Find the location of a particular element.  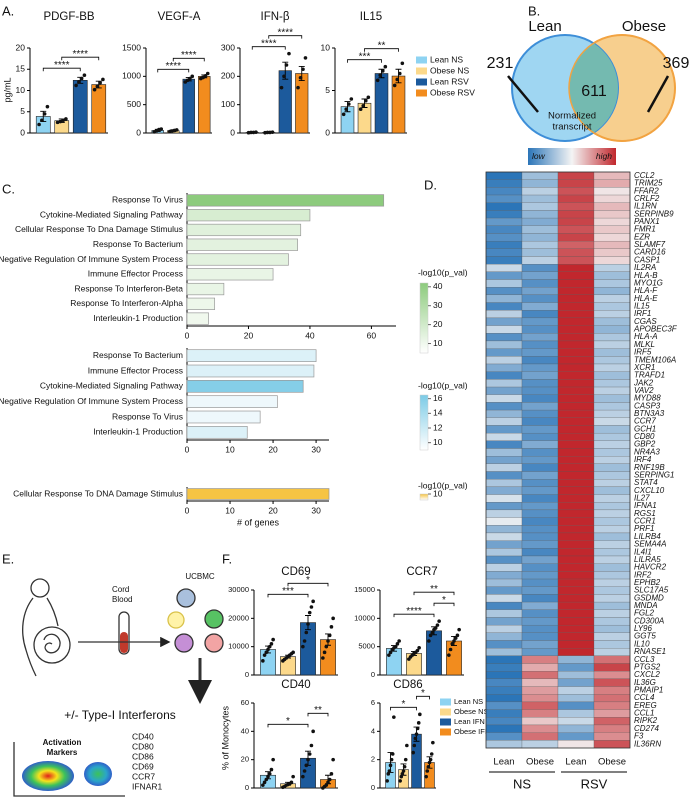

significance-bracket is located at coordinates (364, 61).